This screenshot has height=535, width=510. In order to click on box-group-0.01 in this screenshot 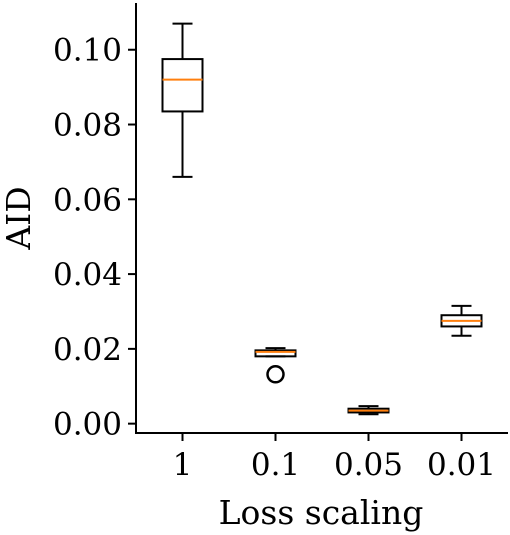, I will do `click(461, 320)`.